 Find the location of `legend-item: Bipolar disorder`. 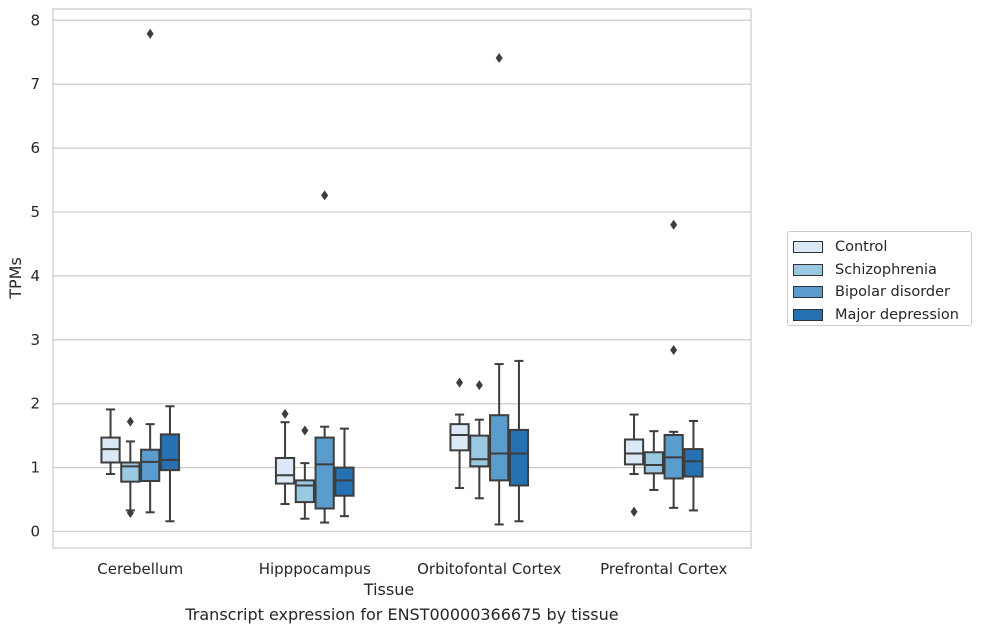

legend-item: Bipolar disorder is located at coordinates (879, 292).